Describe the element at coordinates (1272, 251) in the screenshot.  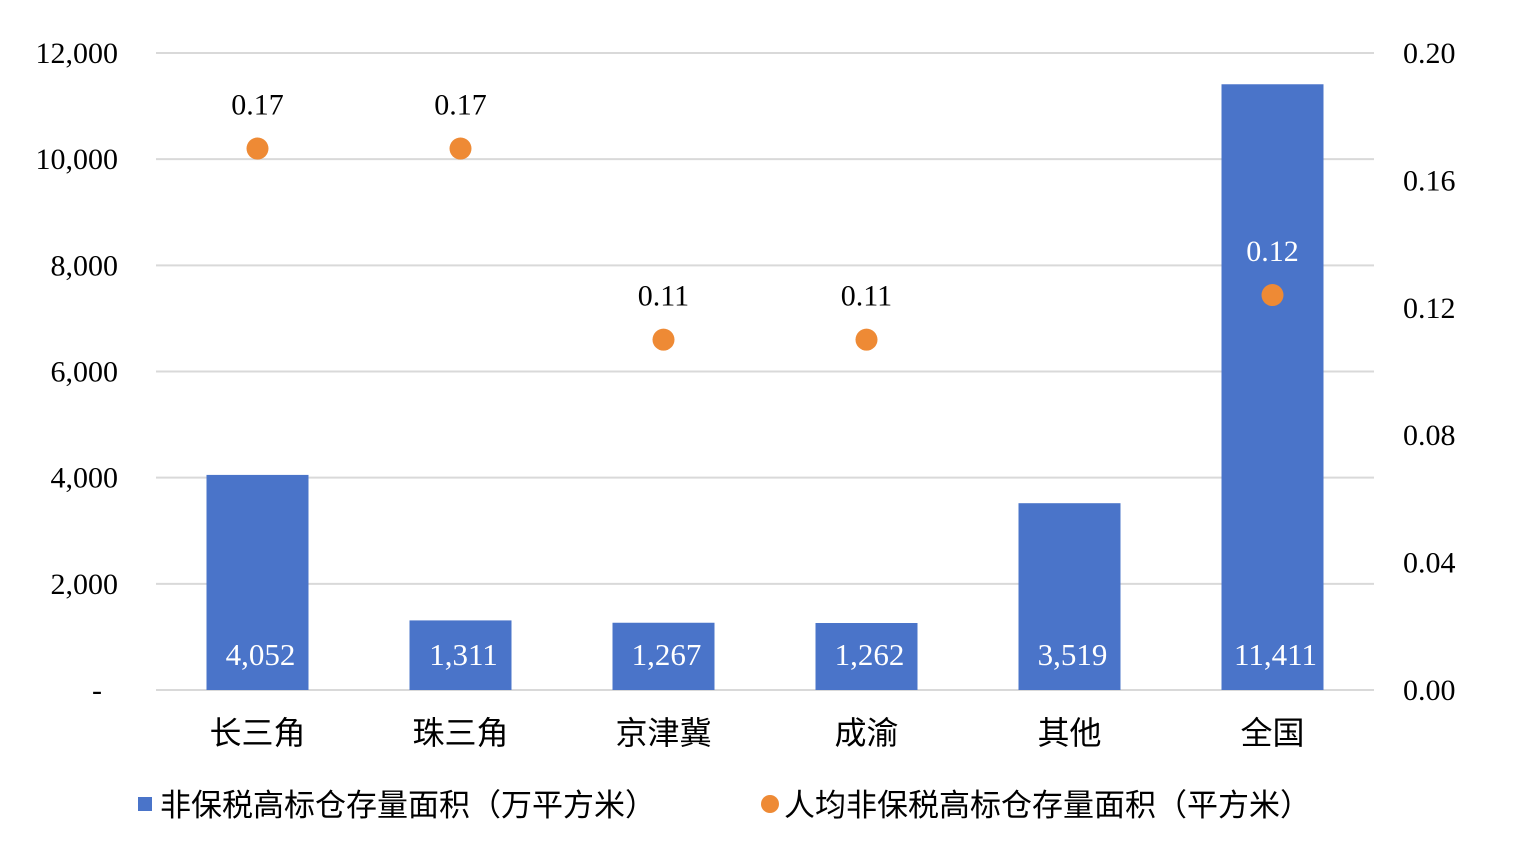
I see `point-value-label: 0.12` at that location.